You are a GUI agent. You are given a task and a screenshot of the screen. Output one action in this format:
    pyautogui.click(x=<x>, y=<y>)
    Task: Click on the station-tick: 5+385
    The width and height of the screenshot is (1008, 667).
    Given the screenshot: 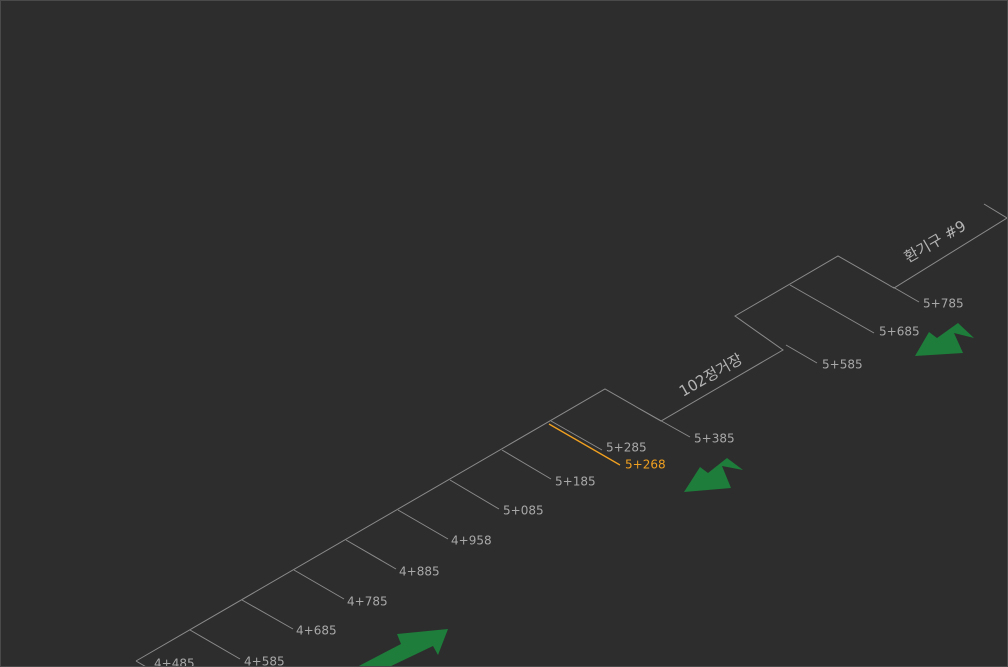 What is the action you would take?
    pyautogui.click(x=687, y=427)
    